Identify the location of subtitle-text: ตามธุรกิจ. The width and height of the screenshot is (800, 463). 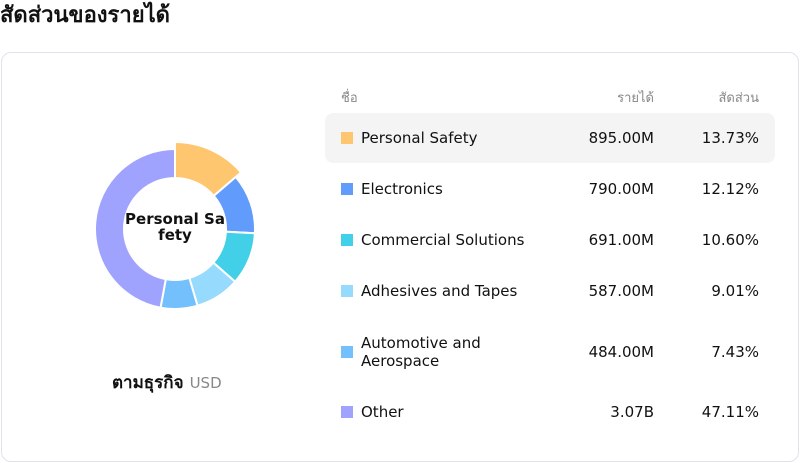
(148, 383).